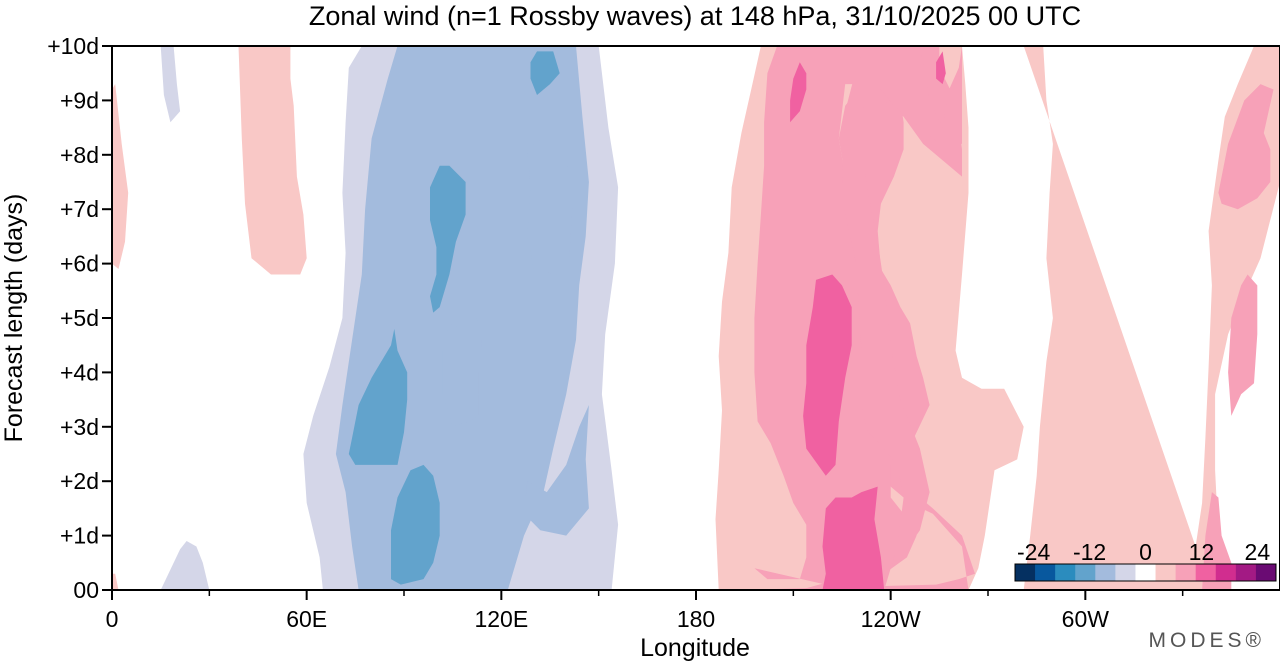 The height and width of the screenshot is (664, 1280). I want to click on y-tick-label-+3d: +3d, so click(79, 427).